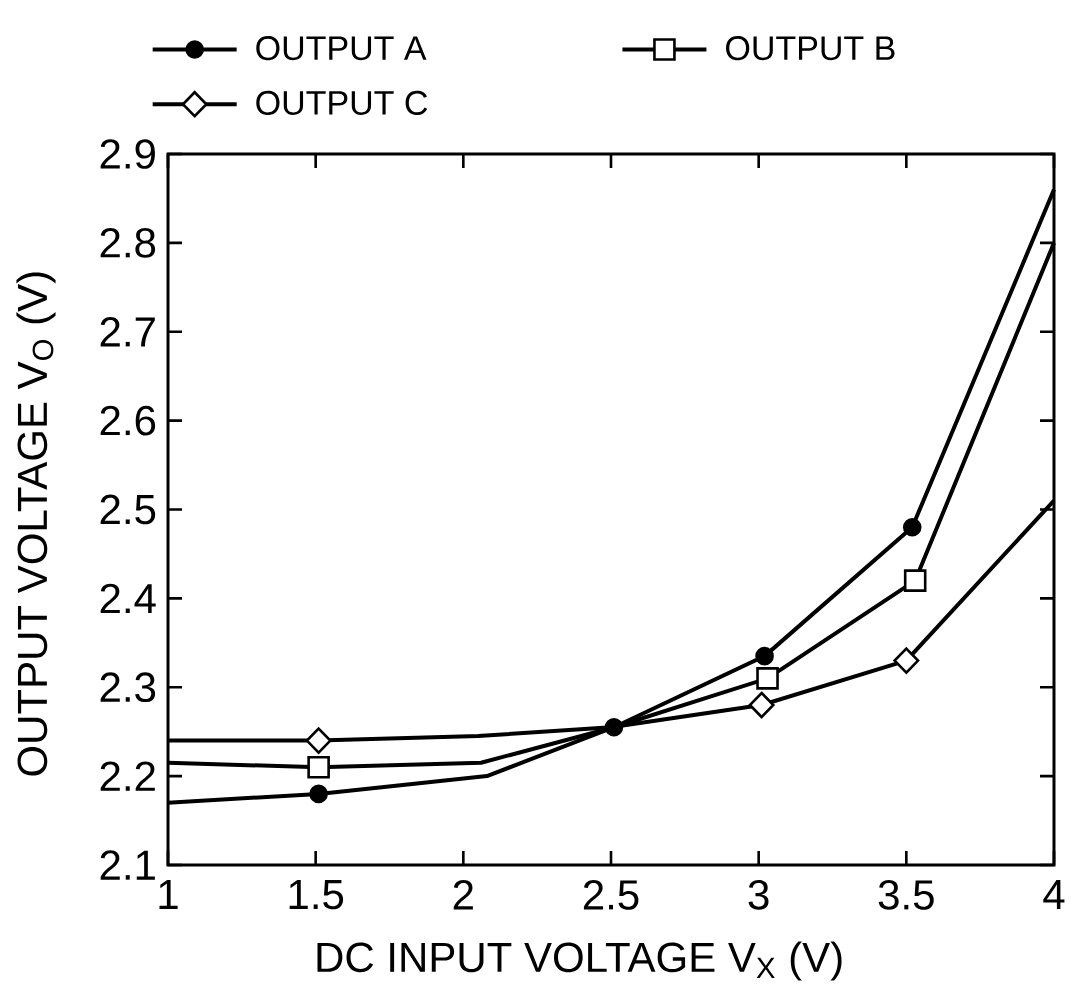  Describe the element at coordinates (128, 243) in the screenshot. I see `y-tick-label: 2.8` at that location.